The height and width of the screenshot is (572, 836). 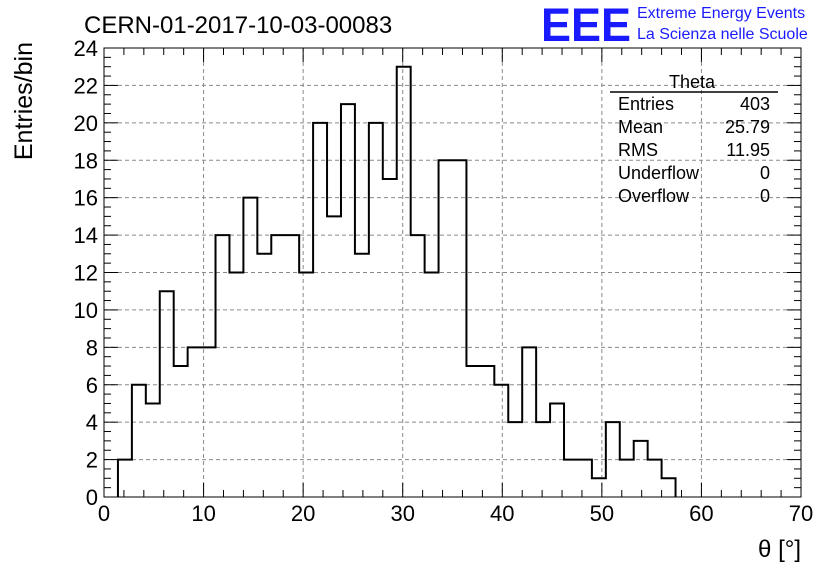 What do you see at coordinates (502, 513) in the screenshot?
I see `x-tick-label: 40` at bounding box center [502, 513].